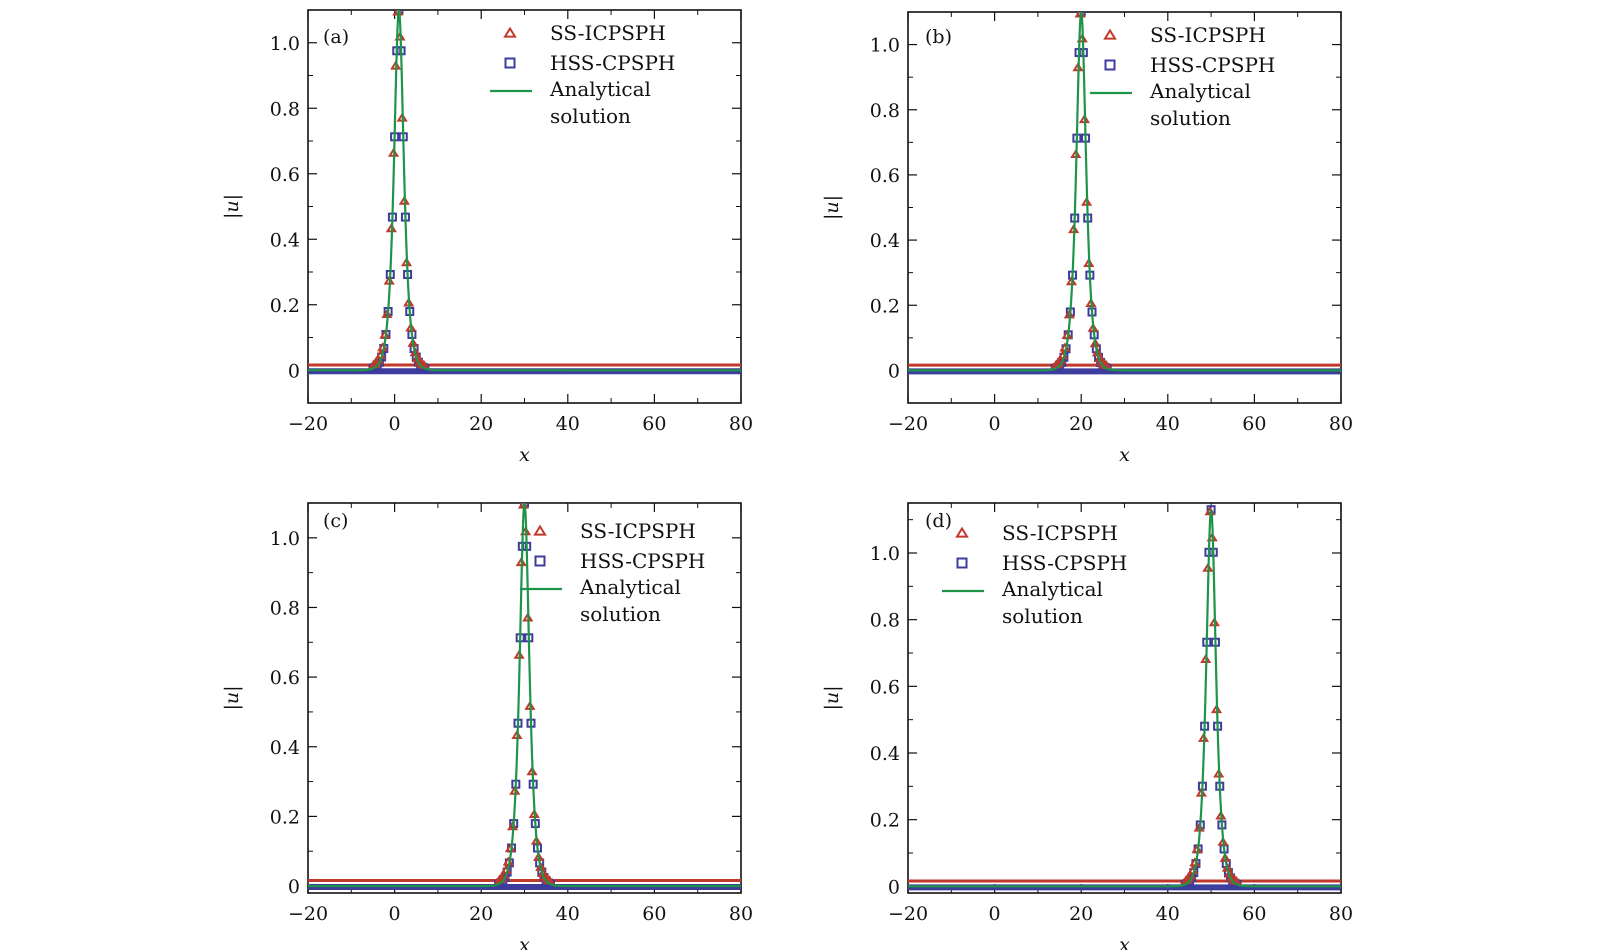 The width and height of the screenshot is (1600, 950). Describe the element at coordinates (336, 37) in the screenshot. I see `panel-label: (a)` at that location.